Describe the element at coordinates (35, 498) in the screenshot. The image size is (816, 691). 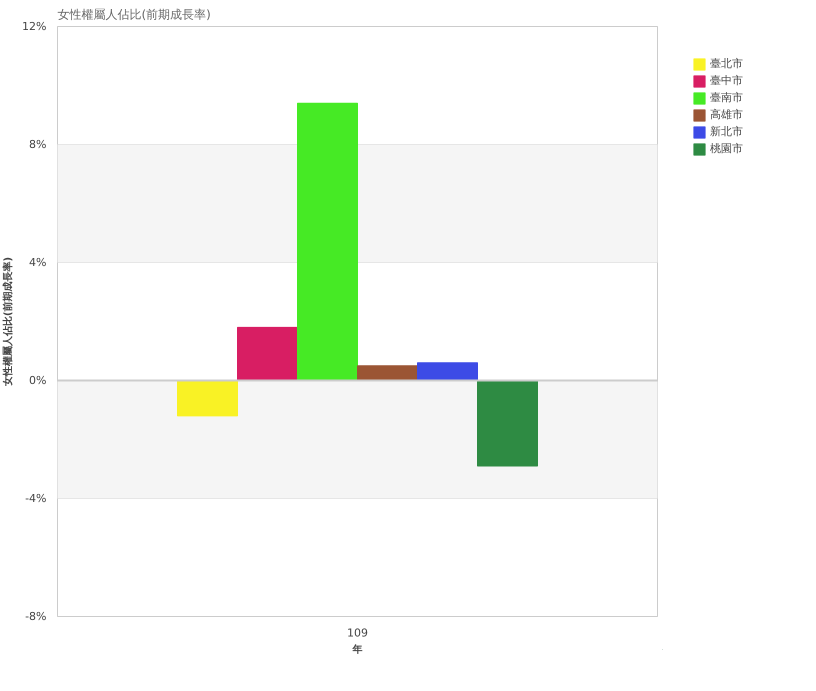
I see `y-tick-label: -4%` at that location.